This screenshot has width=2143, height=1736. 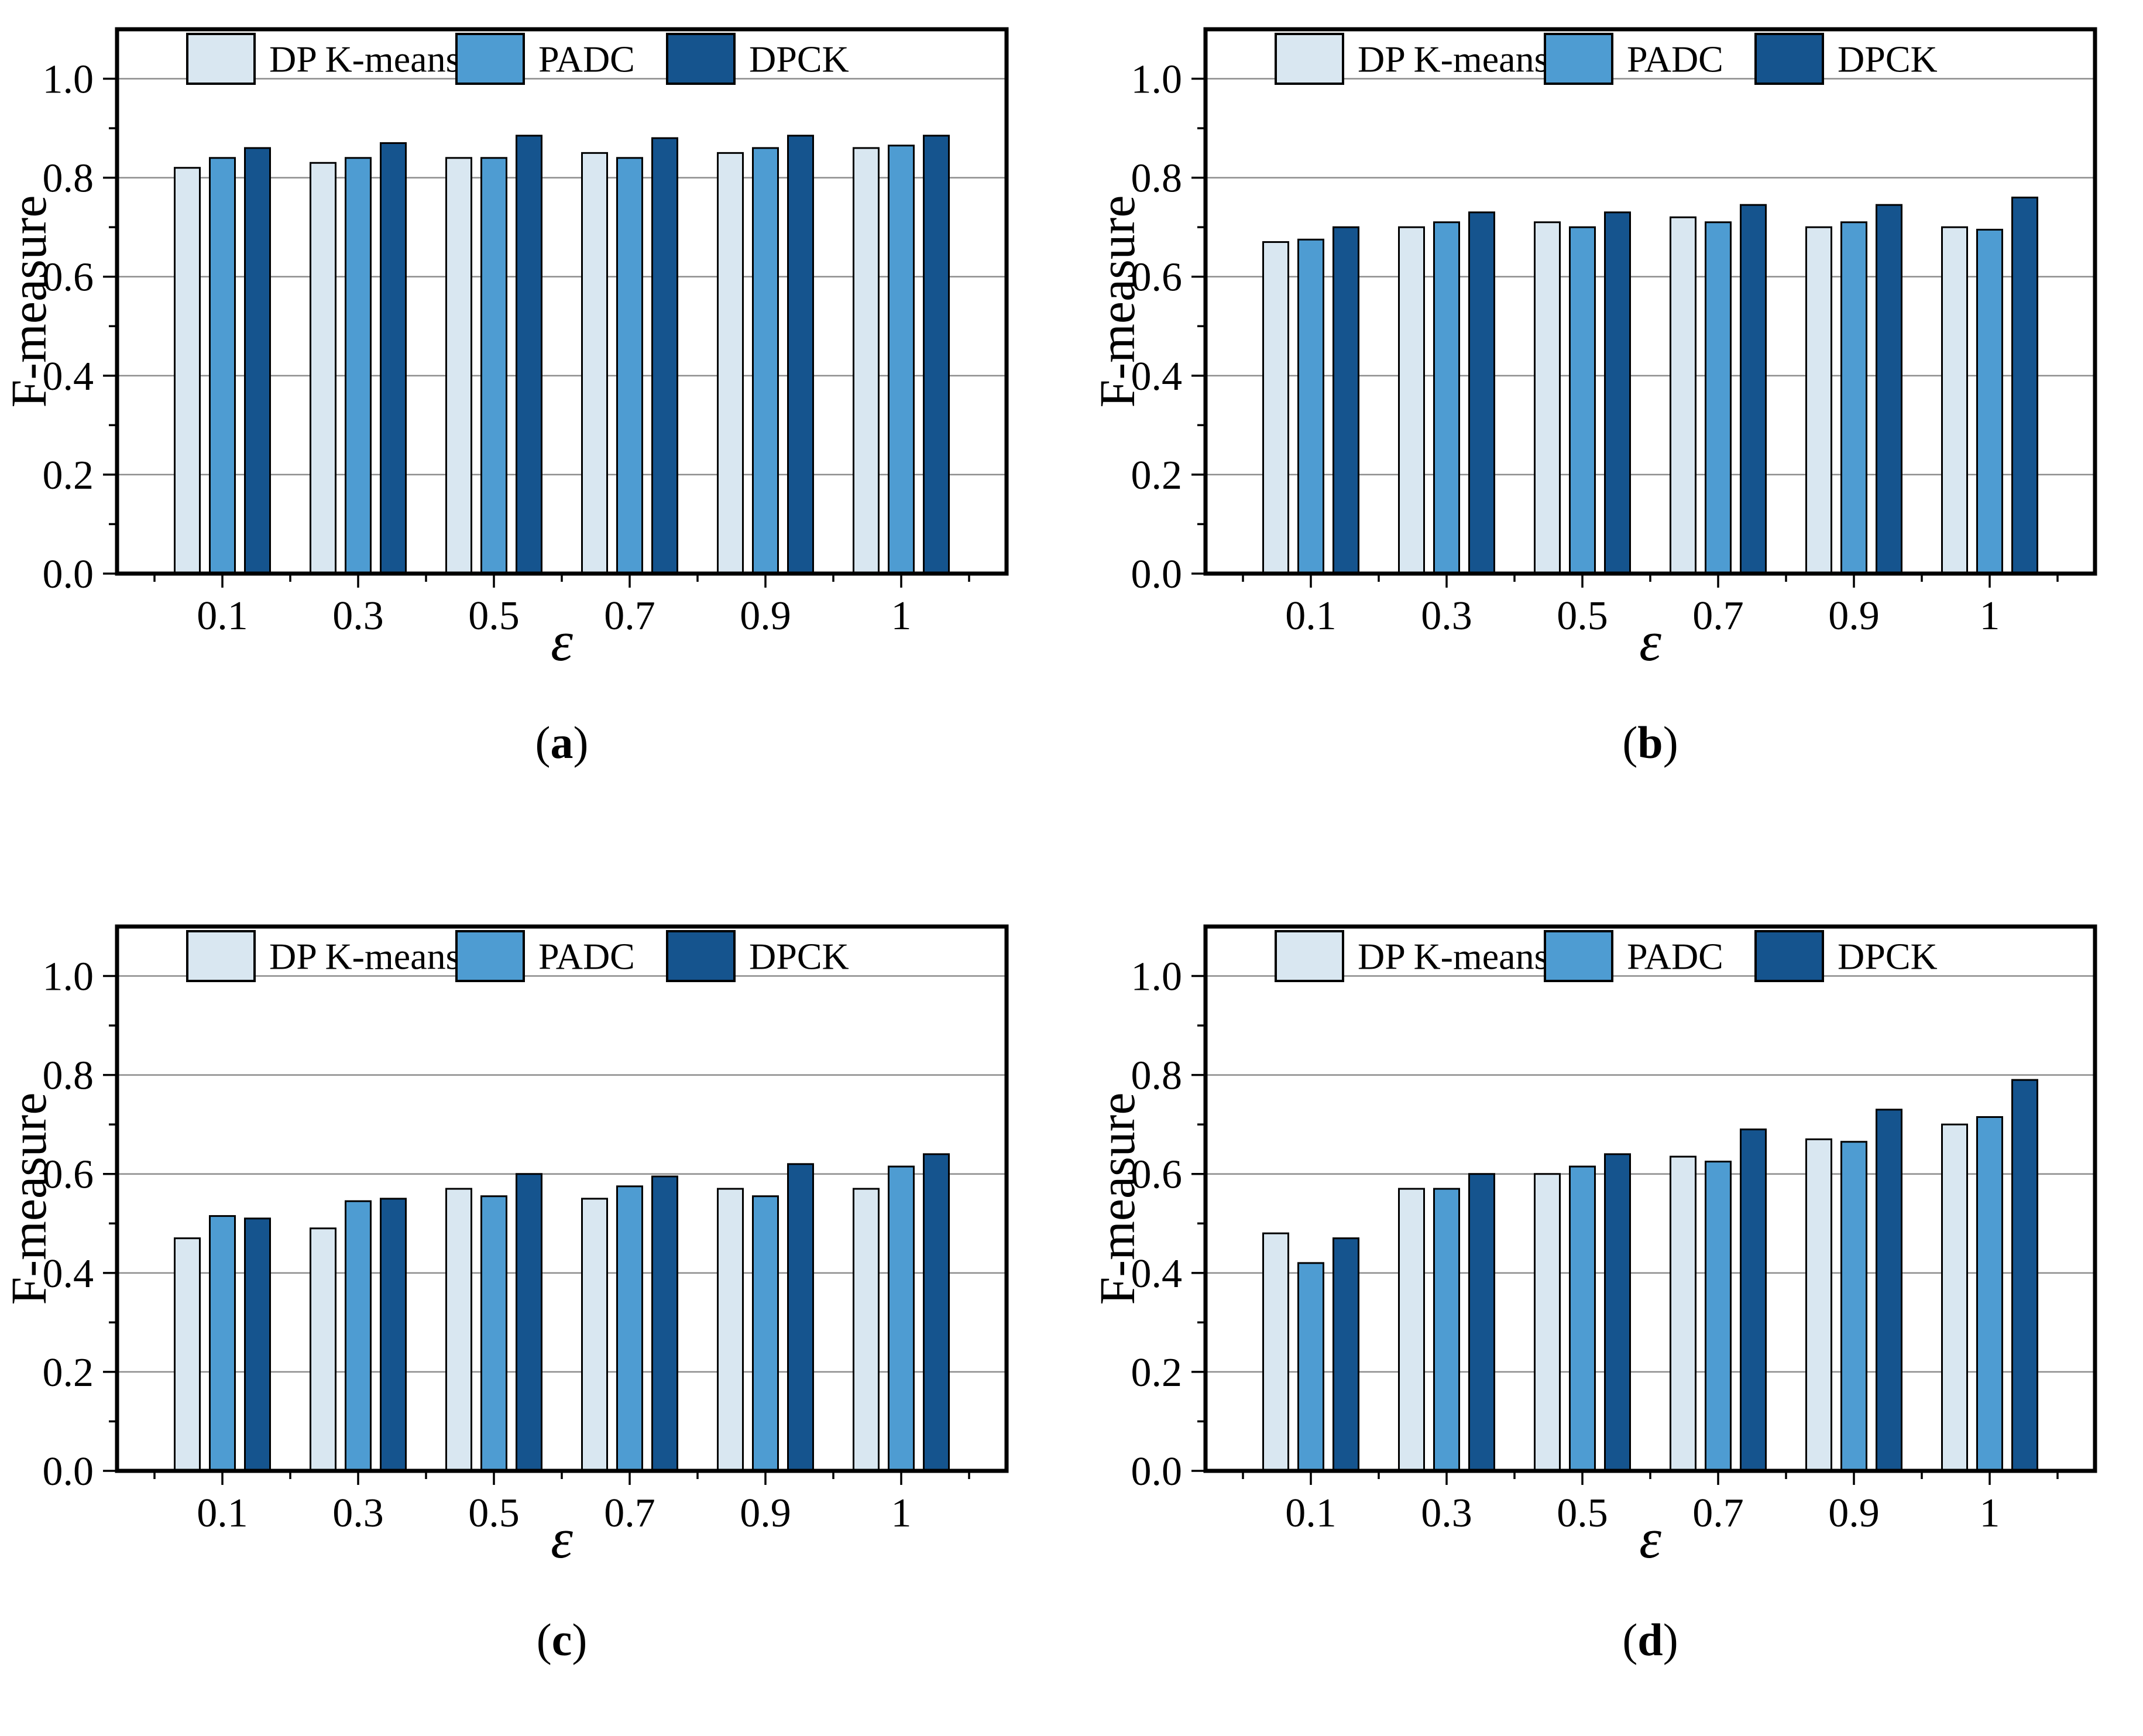 What do you see at coordinates (1853, 1306) in the screenshot?
I see `bar-padc-eps-0.9` at bounding box center [1853, 1306].